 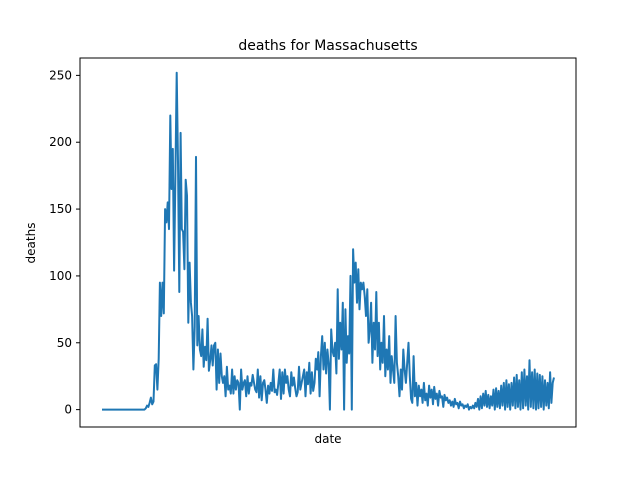 I want to click on y-tick-label: 100, so click(x=60, y=276).